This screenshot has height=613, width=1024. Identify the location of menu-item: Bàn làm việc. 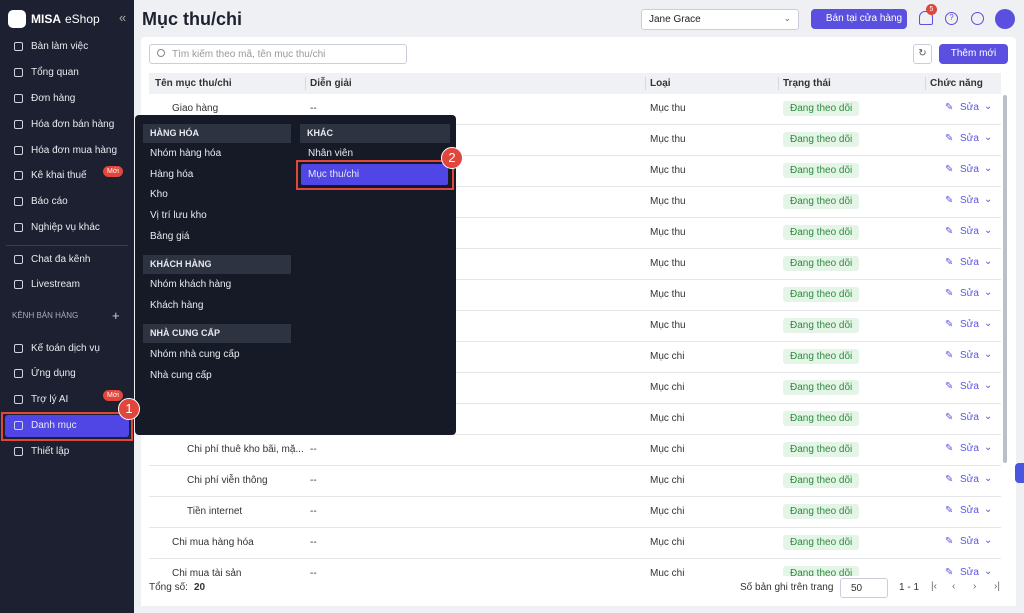
(60, 46).